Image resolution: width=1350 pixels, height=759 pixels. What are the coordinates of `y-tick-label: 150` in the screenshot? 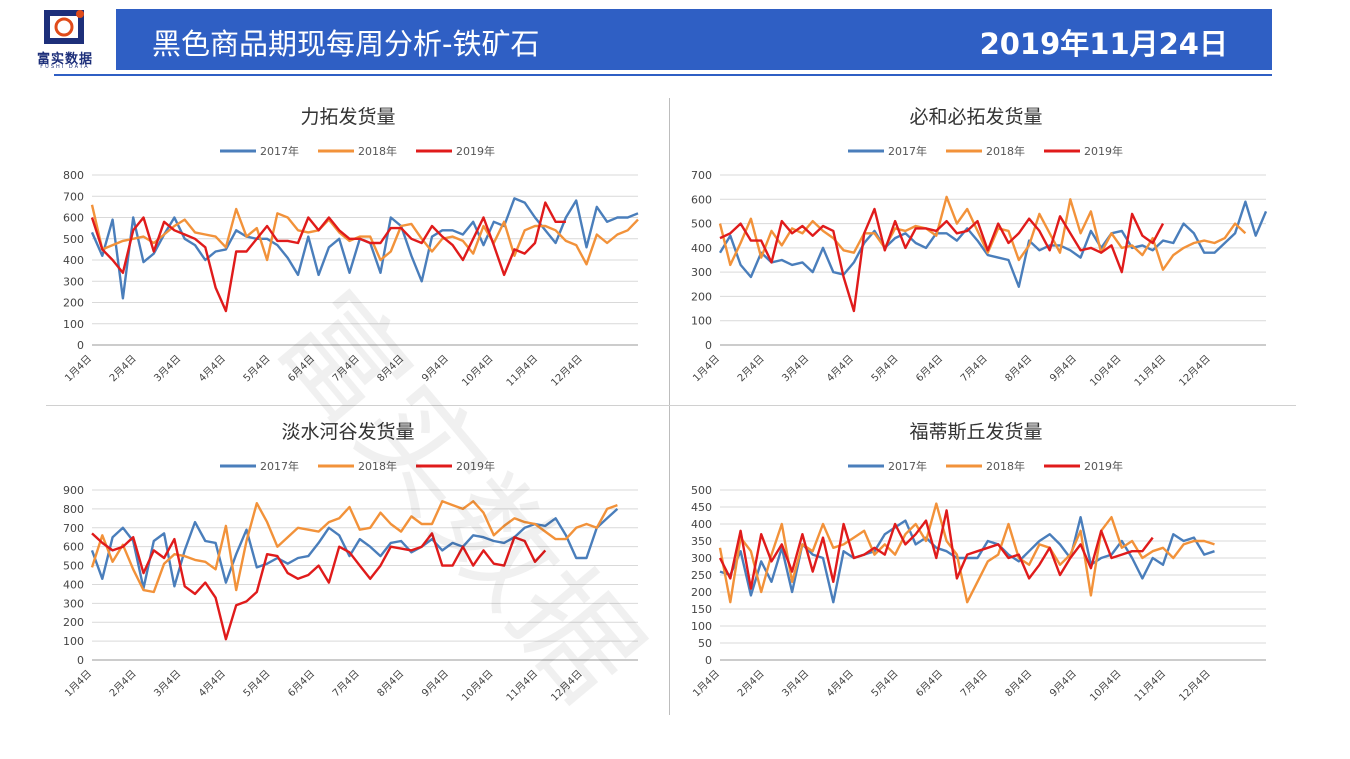 It's located at (701, 609).